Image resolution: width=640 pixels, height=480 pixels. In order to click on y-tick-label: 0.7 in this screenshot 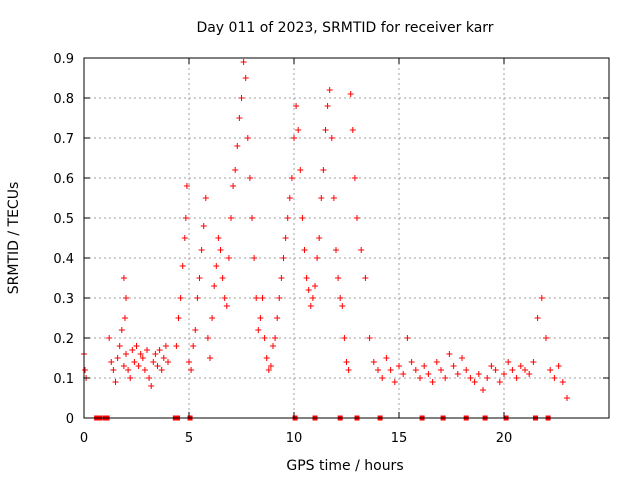, I will do `click(63, 139)`.